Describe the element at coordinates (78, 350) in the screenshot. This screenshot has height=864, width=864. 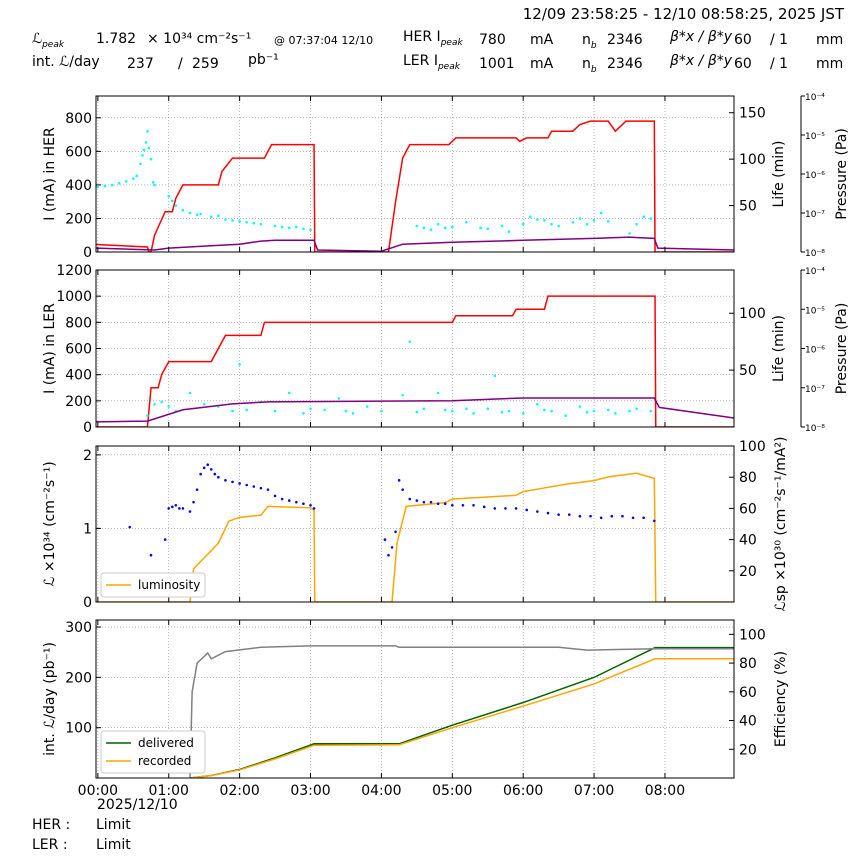
I see `y-tick-label: 600` at that location.